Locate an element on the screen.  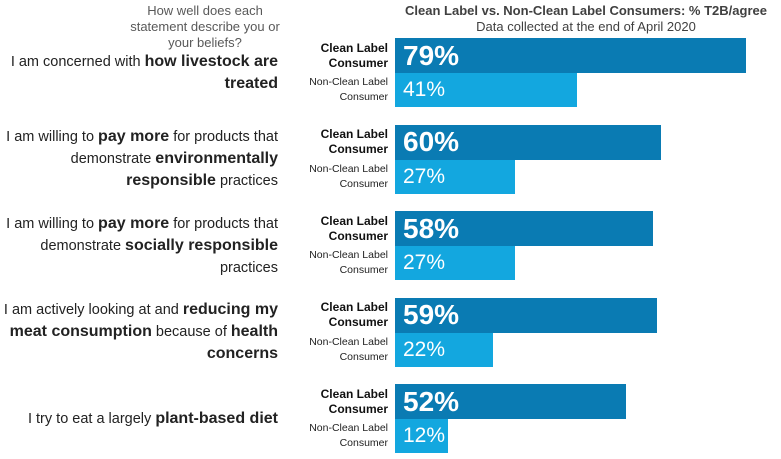
data-label: 12% is located at coordinates (424, 435).